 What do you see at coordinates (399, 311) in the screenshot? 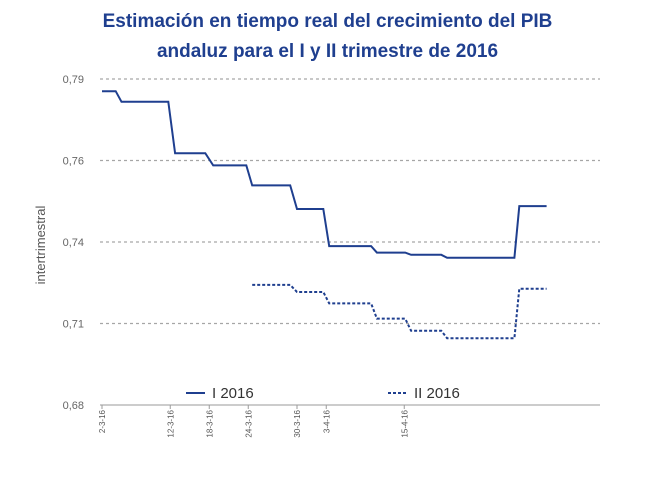
I see `series-line-ii-2016` at bounding box center [399, 311].